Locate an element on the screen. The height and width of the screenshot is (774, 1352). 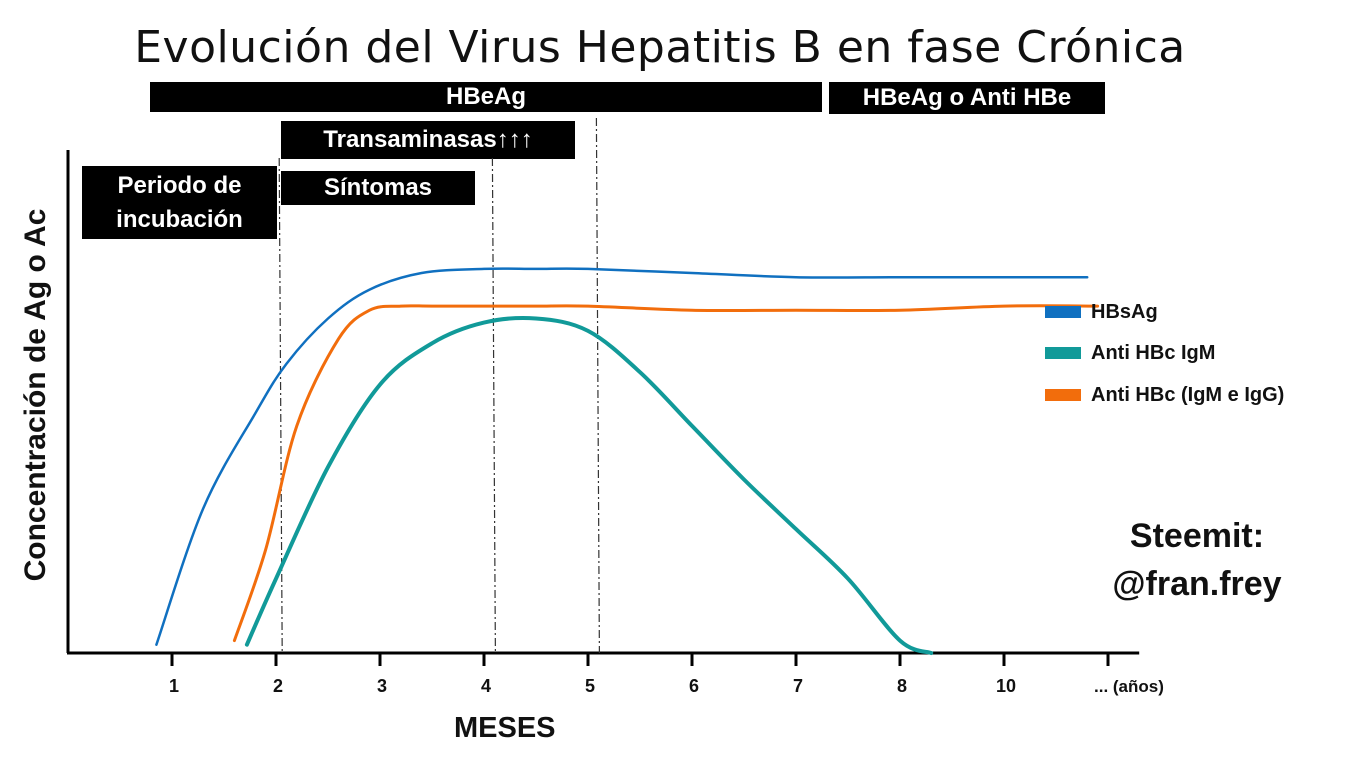
x-tick-label-9: 10 is located at coordinates (1006, 686).